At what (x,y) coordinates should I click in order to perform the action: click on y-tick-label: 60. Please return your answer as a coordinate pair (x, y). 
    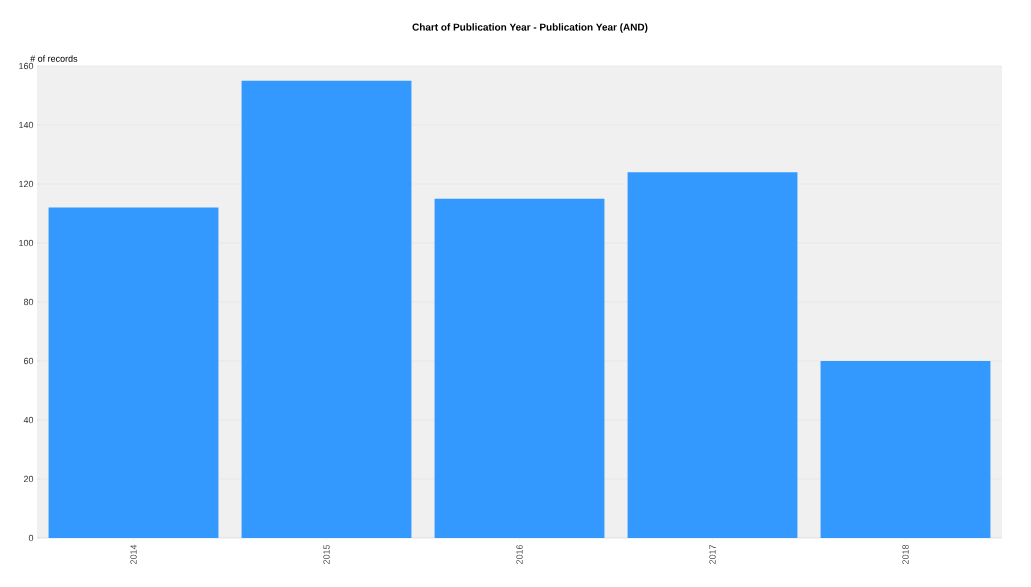
    Looking at the image, I should click on (28, 361).